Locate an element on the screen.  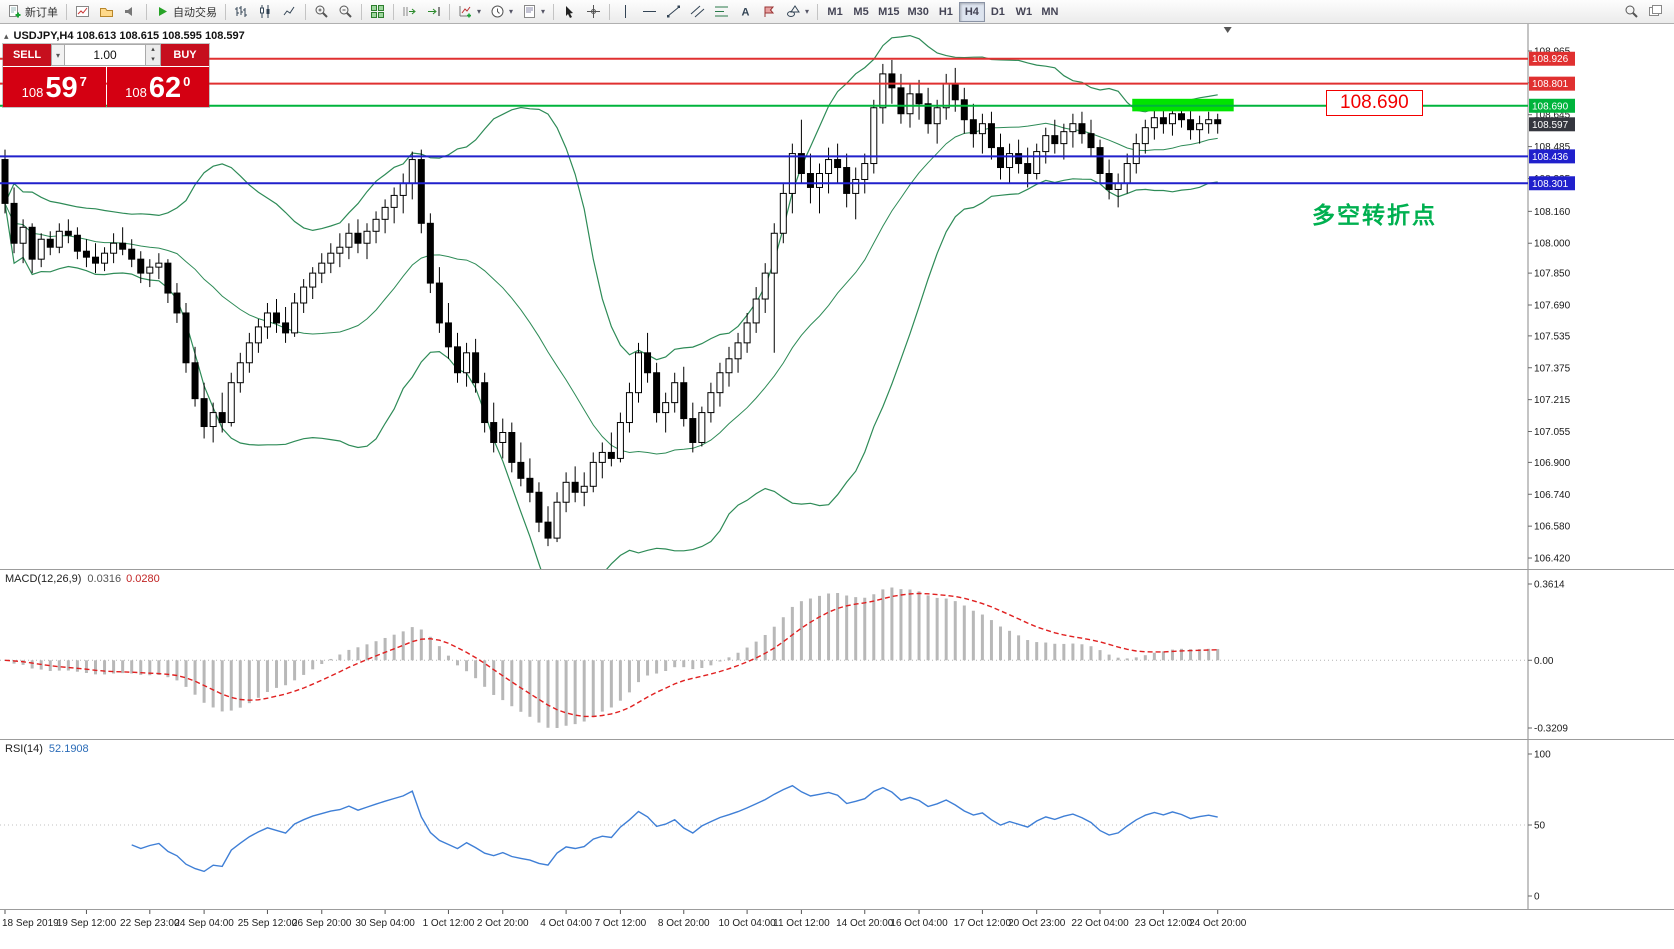
price-tick-label: 106.580 is located at coordinates (1552, 527).